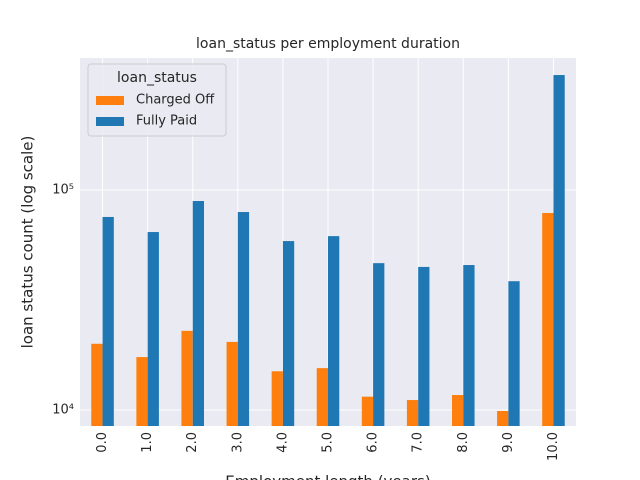  Describe the element at coordinates (553, 446) in the screenshot. I see `x-tick-label: 10.0` at that location.